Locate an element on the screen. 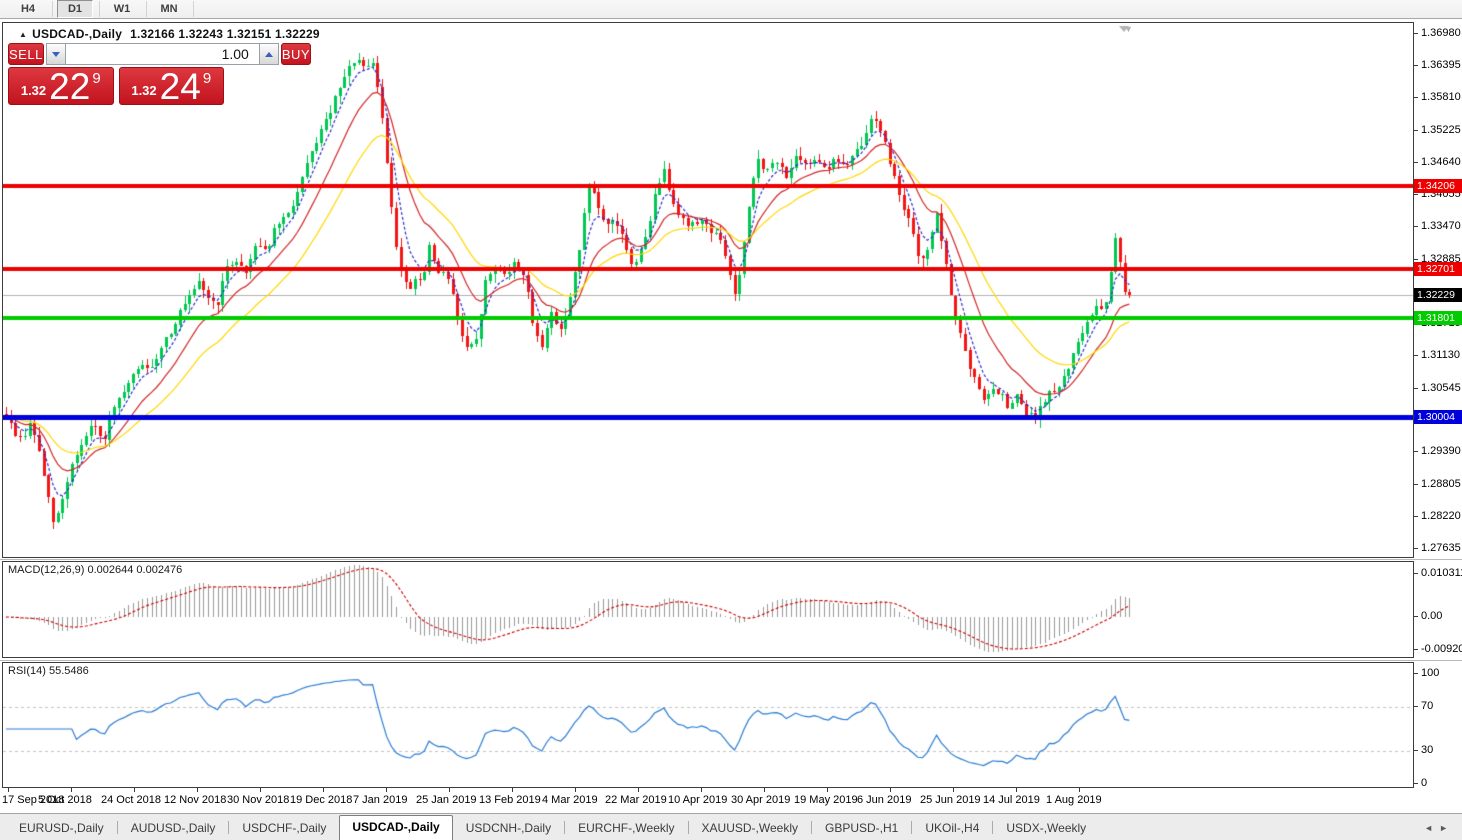 This screenshot has height=840, width=1462. price-tick-label: 1.30545 is located at coordinates (1441, 388).